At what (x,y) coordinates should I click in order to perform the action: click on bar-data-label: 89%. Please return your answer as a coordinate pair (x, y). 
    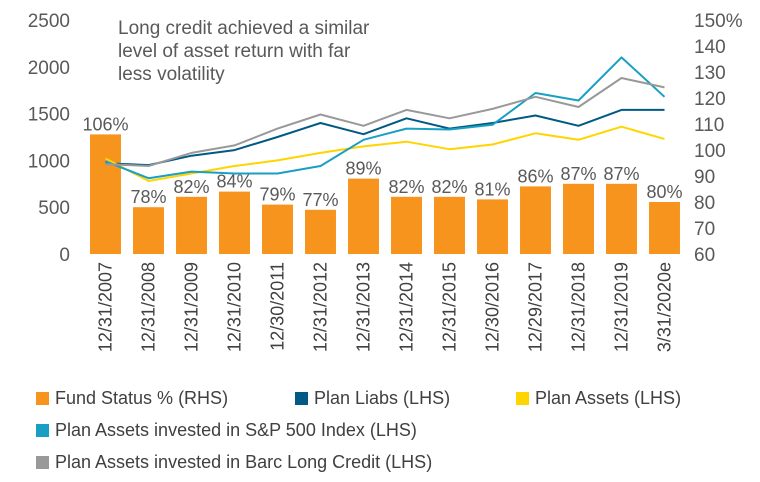
    Looking at the image, I should click on (363, 169).